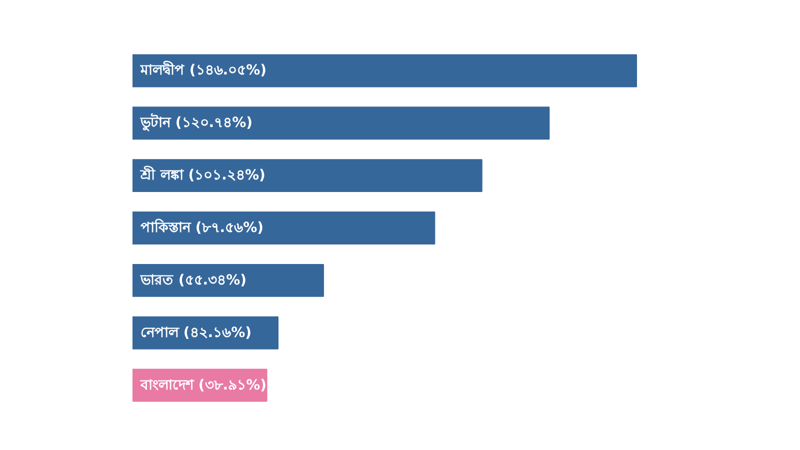 This screenshot has width=800, height=450. I want to click on y-tick-label: নেপাল, so click(160, 332).